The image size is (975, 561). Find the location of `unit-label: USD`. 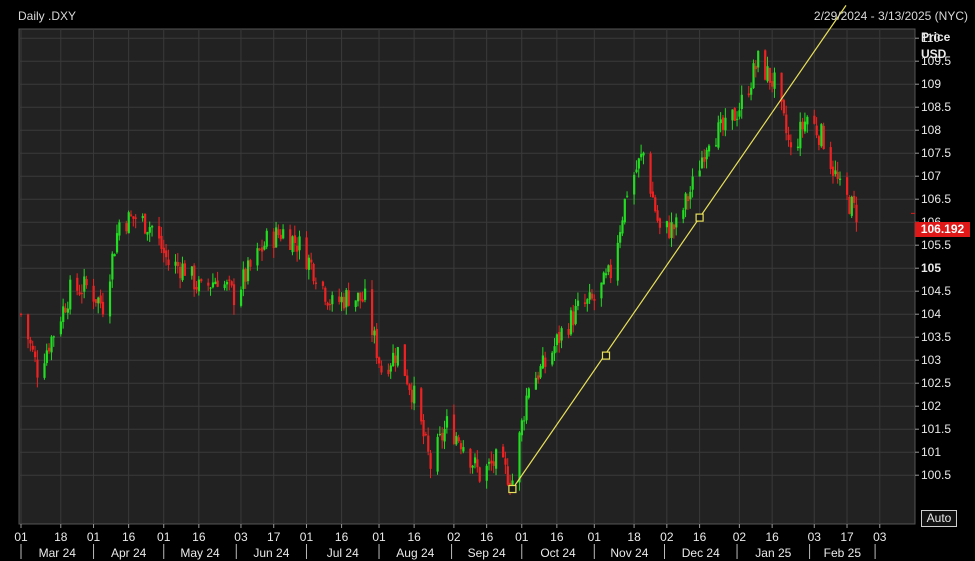

unit-label: USD is located at coordinates (934, 54).